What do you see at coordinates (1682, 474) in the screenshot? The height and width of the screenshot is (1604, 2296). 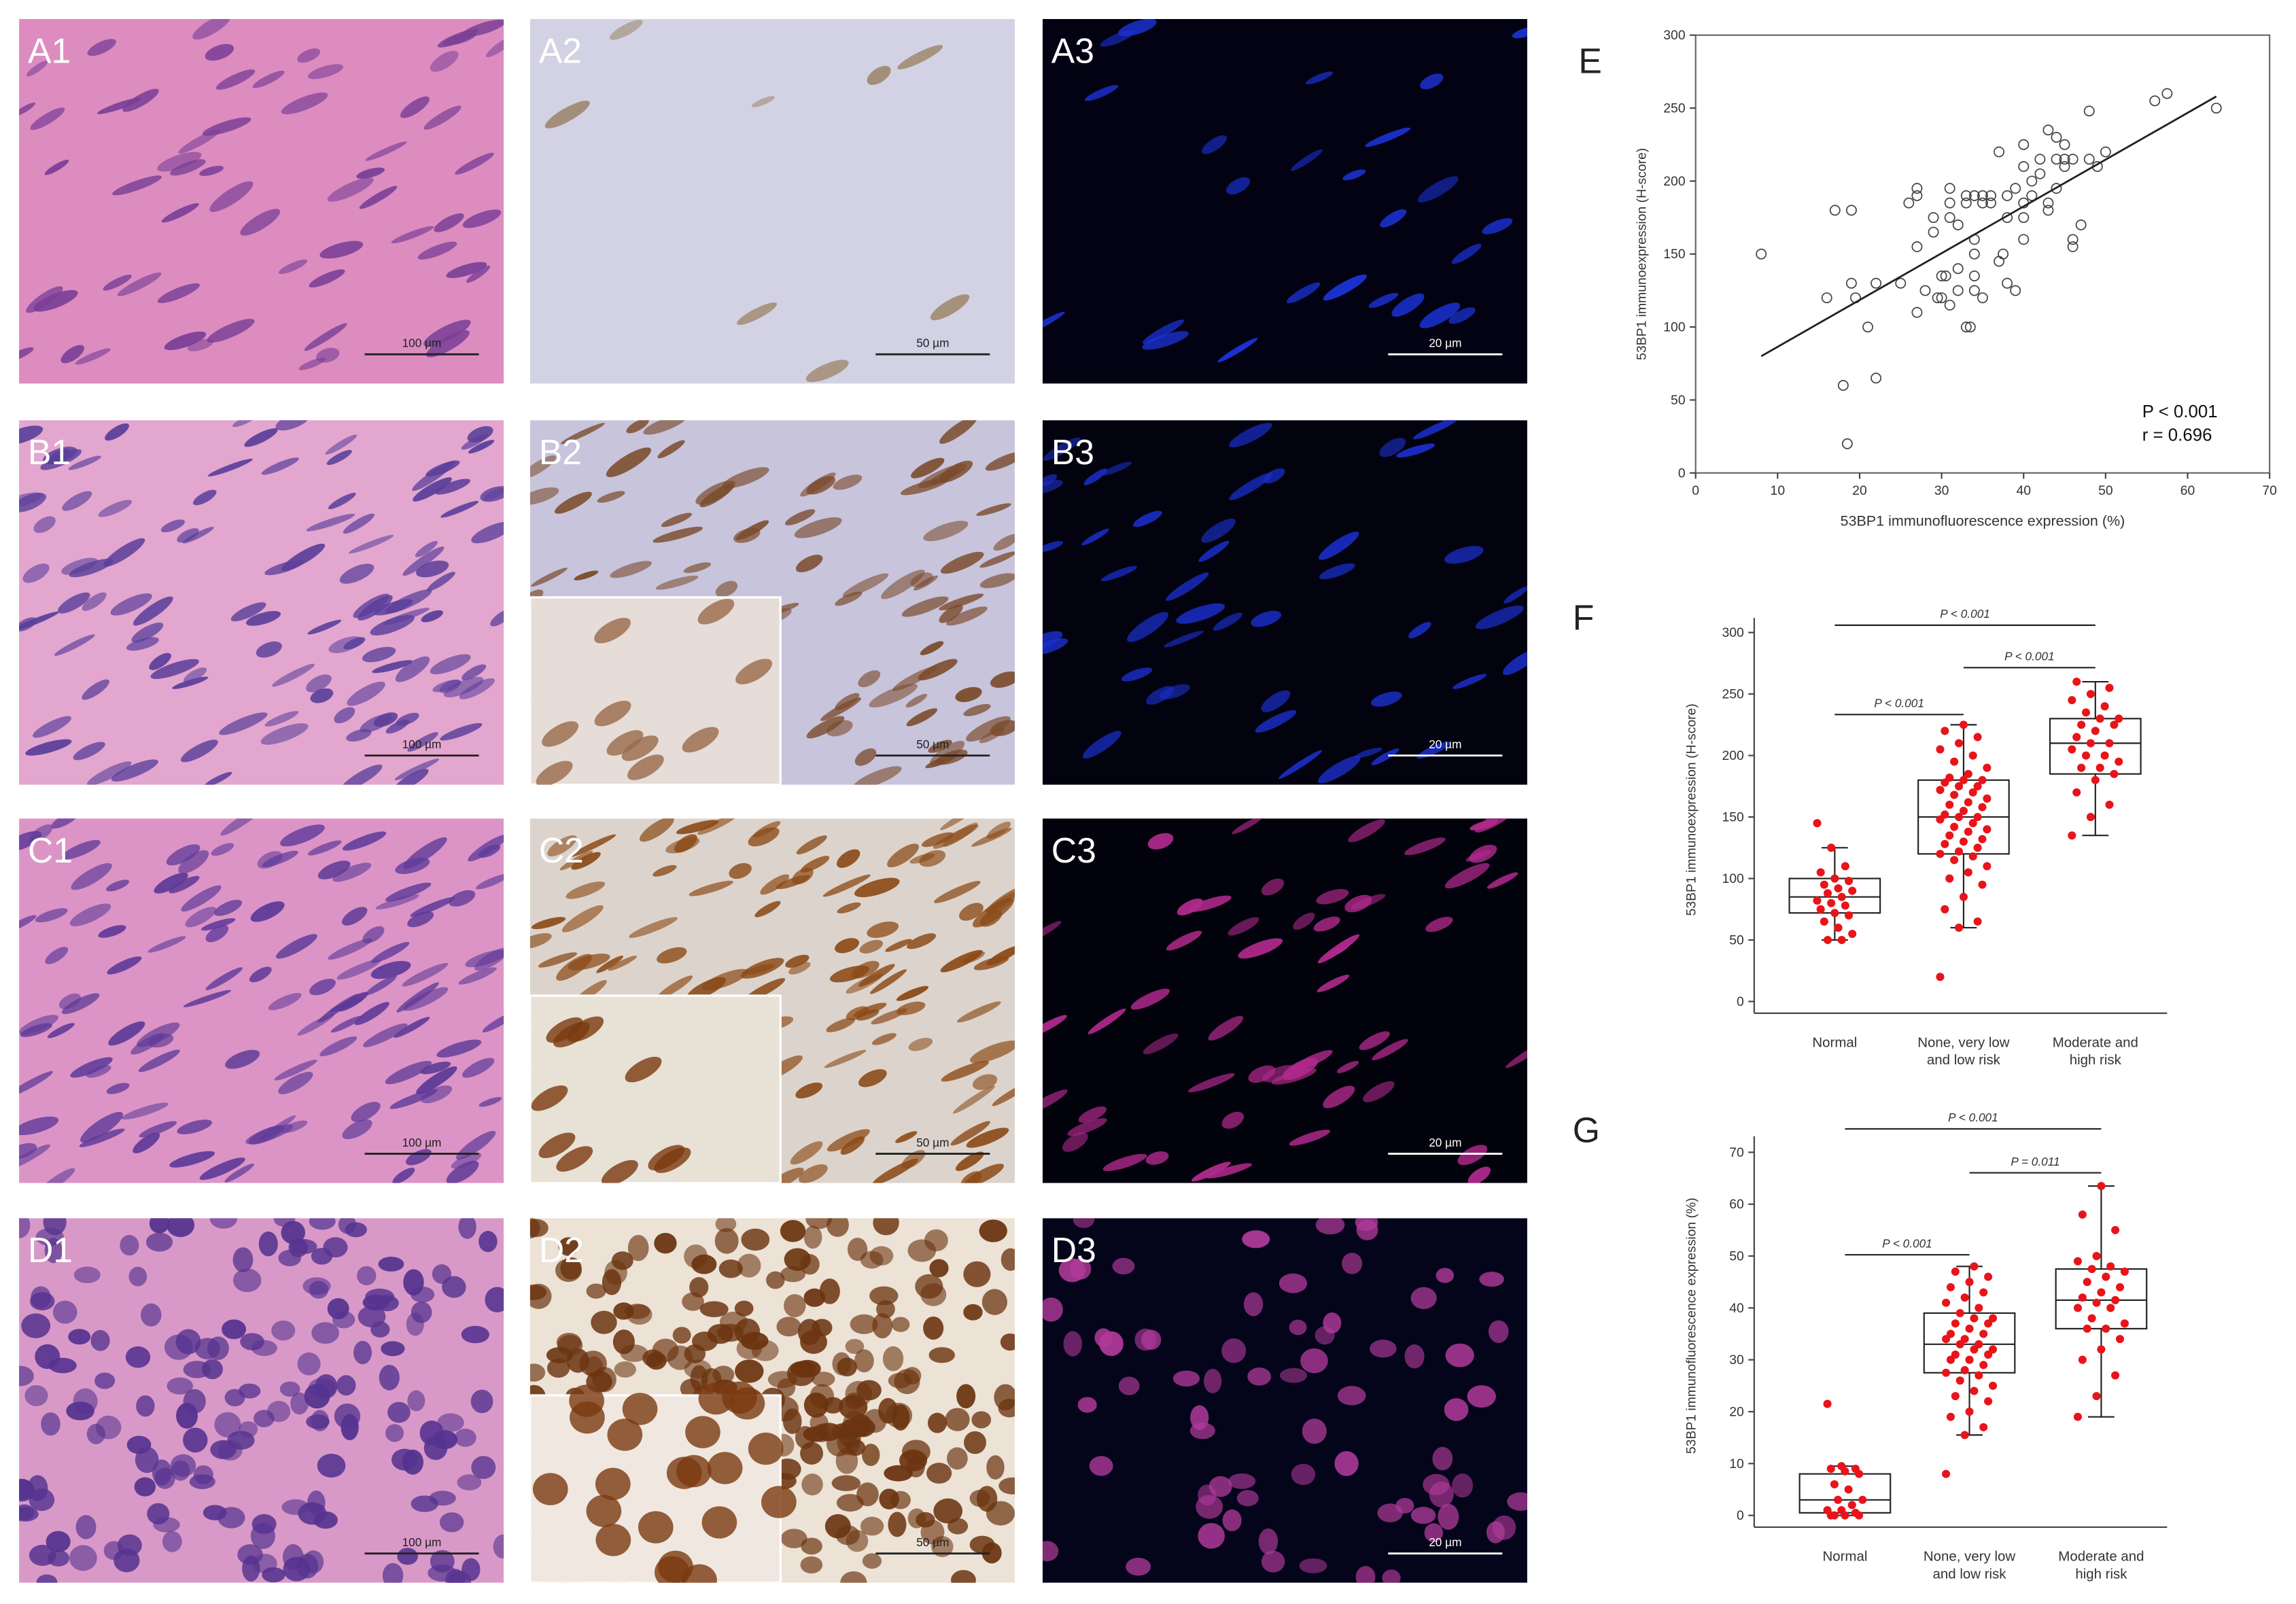 I see `y-tick-label: 0` at bounding box center [1682, 474].